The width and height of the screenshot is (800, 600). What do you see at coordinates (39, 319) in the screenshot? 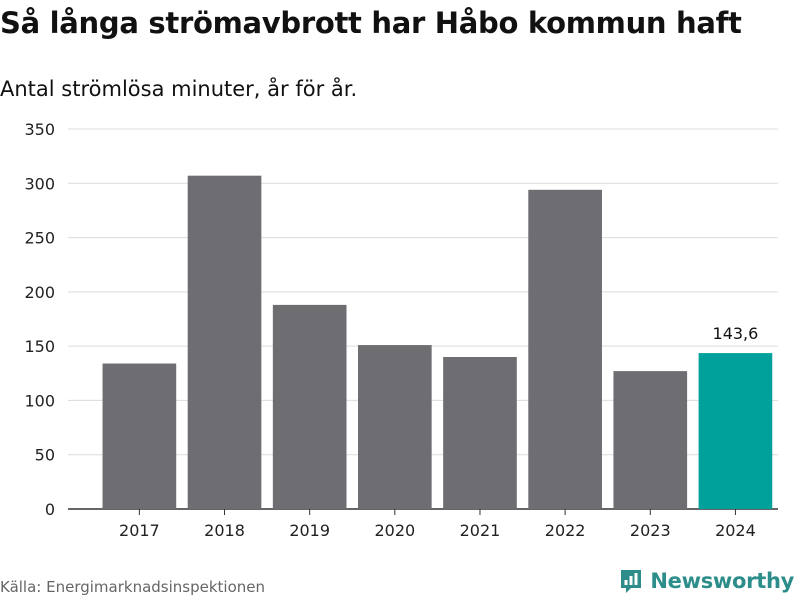
I see `y-axis-ticks: 0 50 100 150 200 250 300 350` at bounding box center [39, 319].